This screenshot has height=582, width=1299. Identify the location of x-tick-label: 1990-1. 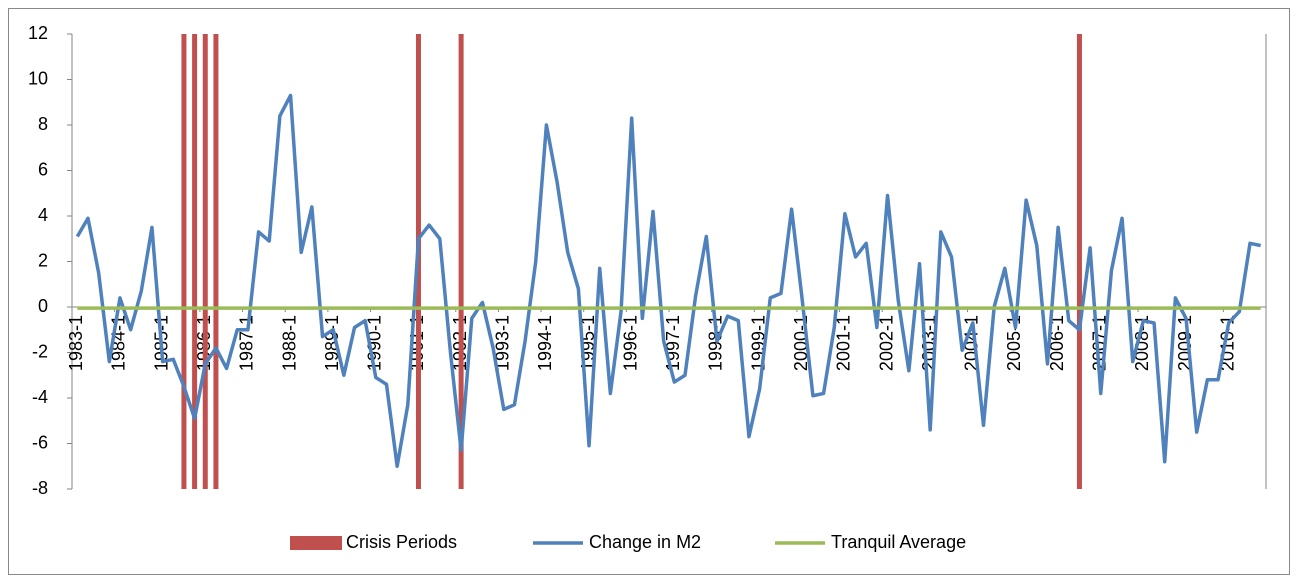
(375, 343).